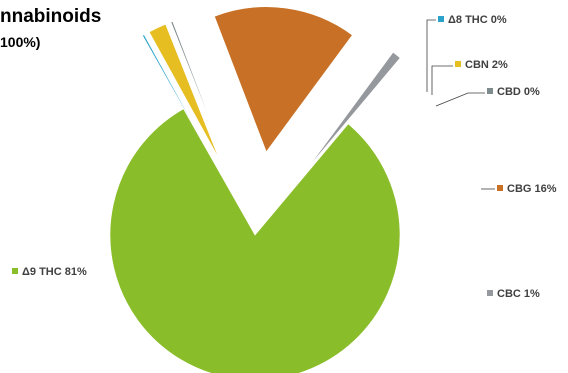  I want to click on leader-lines, so click(460, 104).